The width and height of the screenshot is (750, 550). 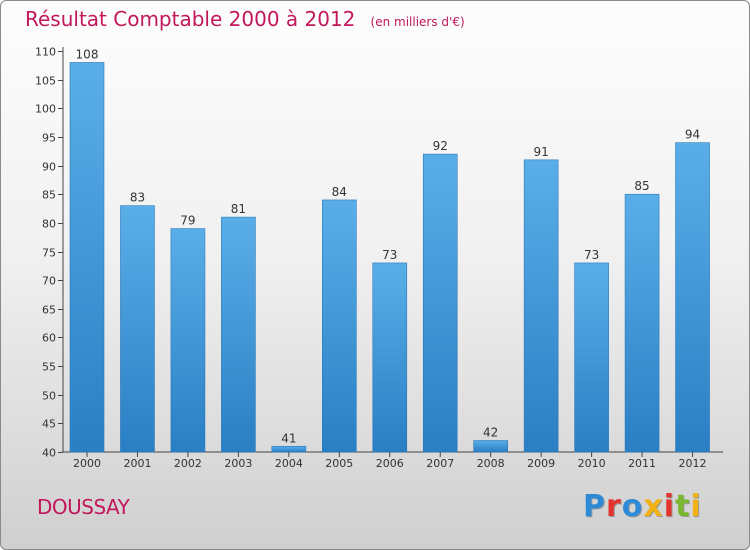 I want to click on y-tick-label: 70, so click(x=49, y=281).